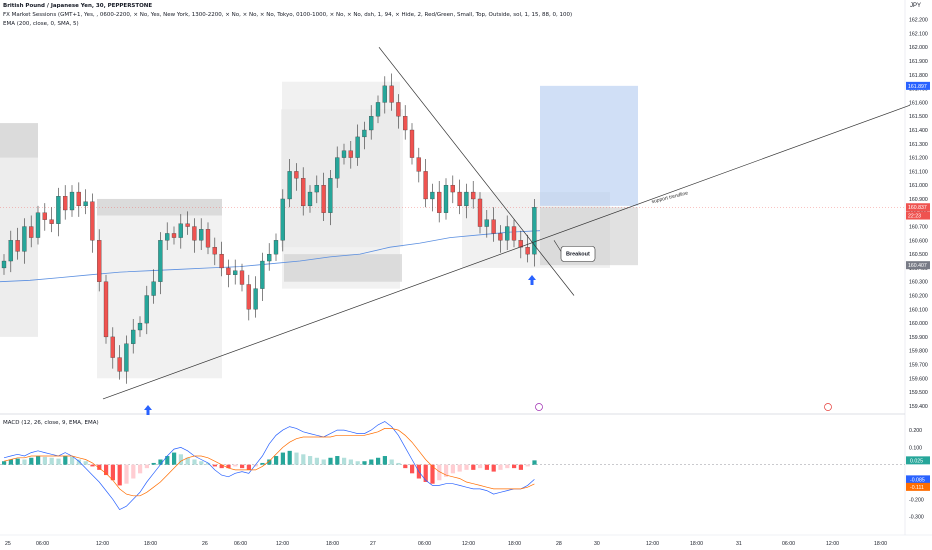 This screenshot has height=550, width=932. Describe the element at coordinates (269, 466) in the screenshot. I see `macd-line` at that location.